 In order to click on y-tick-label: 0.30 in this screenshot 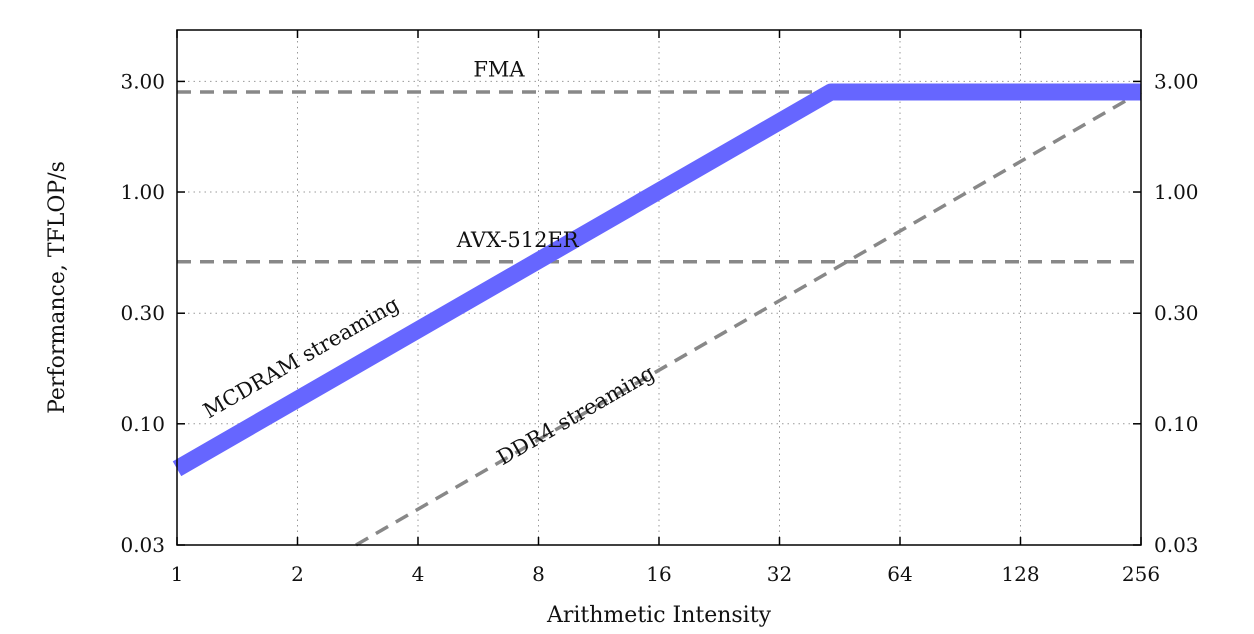, I will do `click(142, 313)`.